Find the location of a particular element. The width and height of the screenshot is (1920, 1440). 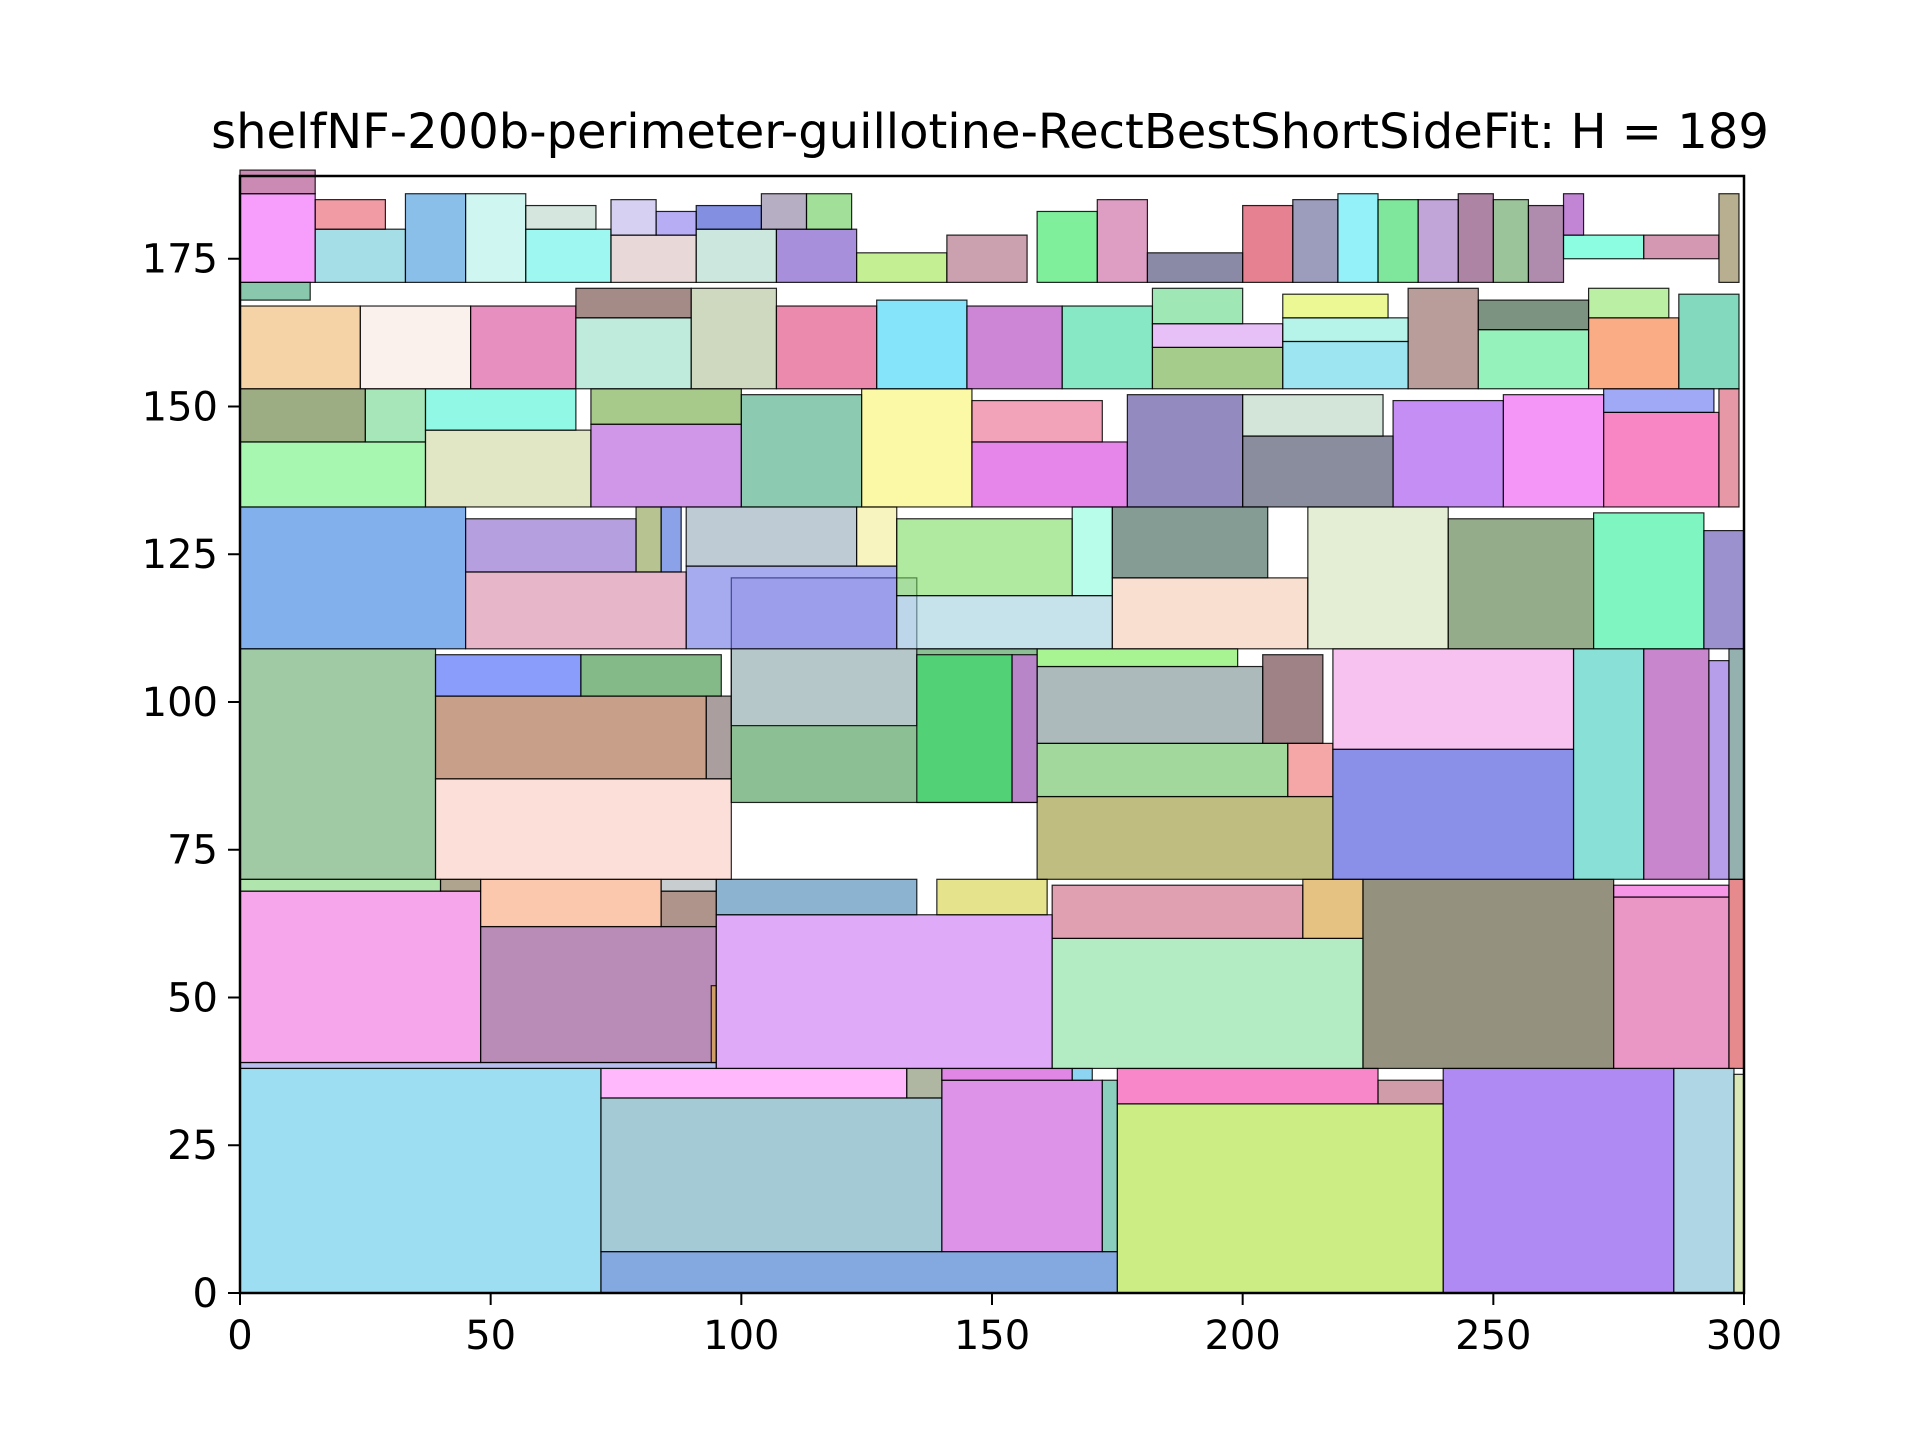

x-tick-label-0: 0 is located at coordinates (239, 1336).